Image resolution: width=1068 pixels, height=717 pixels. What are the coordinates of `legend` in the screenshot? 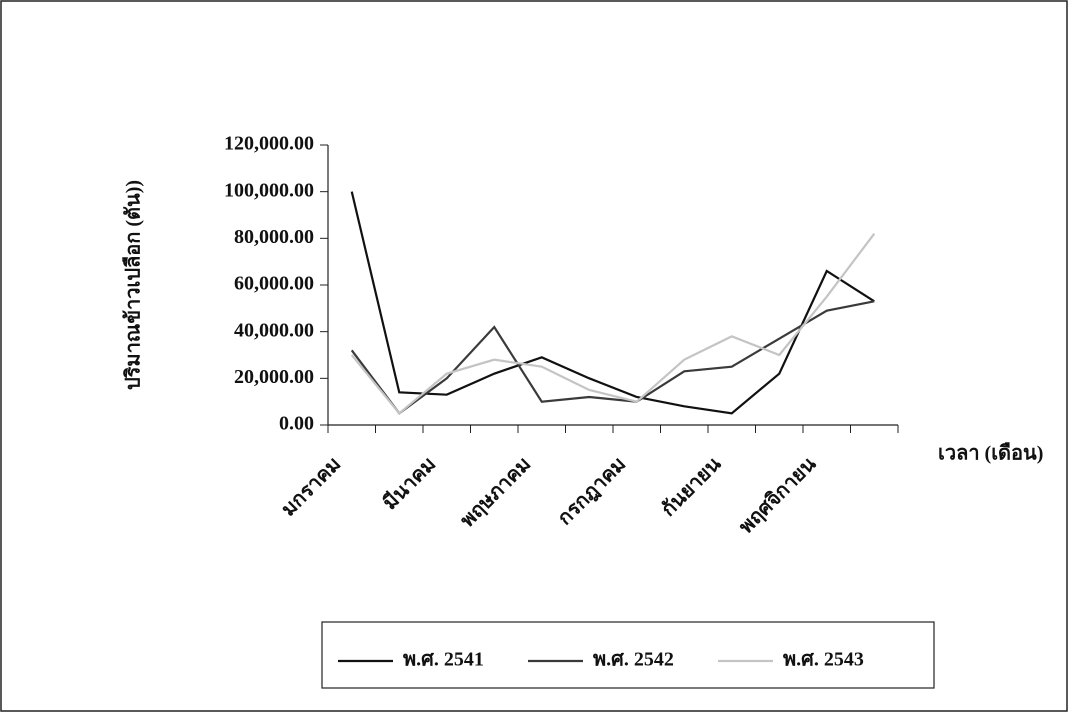 It's located at (628, 655).